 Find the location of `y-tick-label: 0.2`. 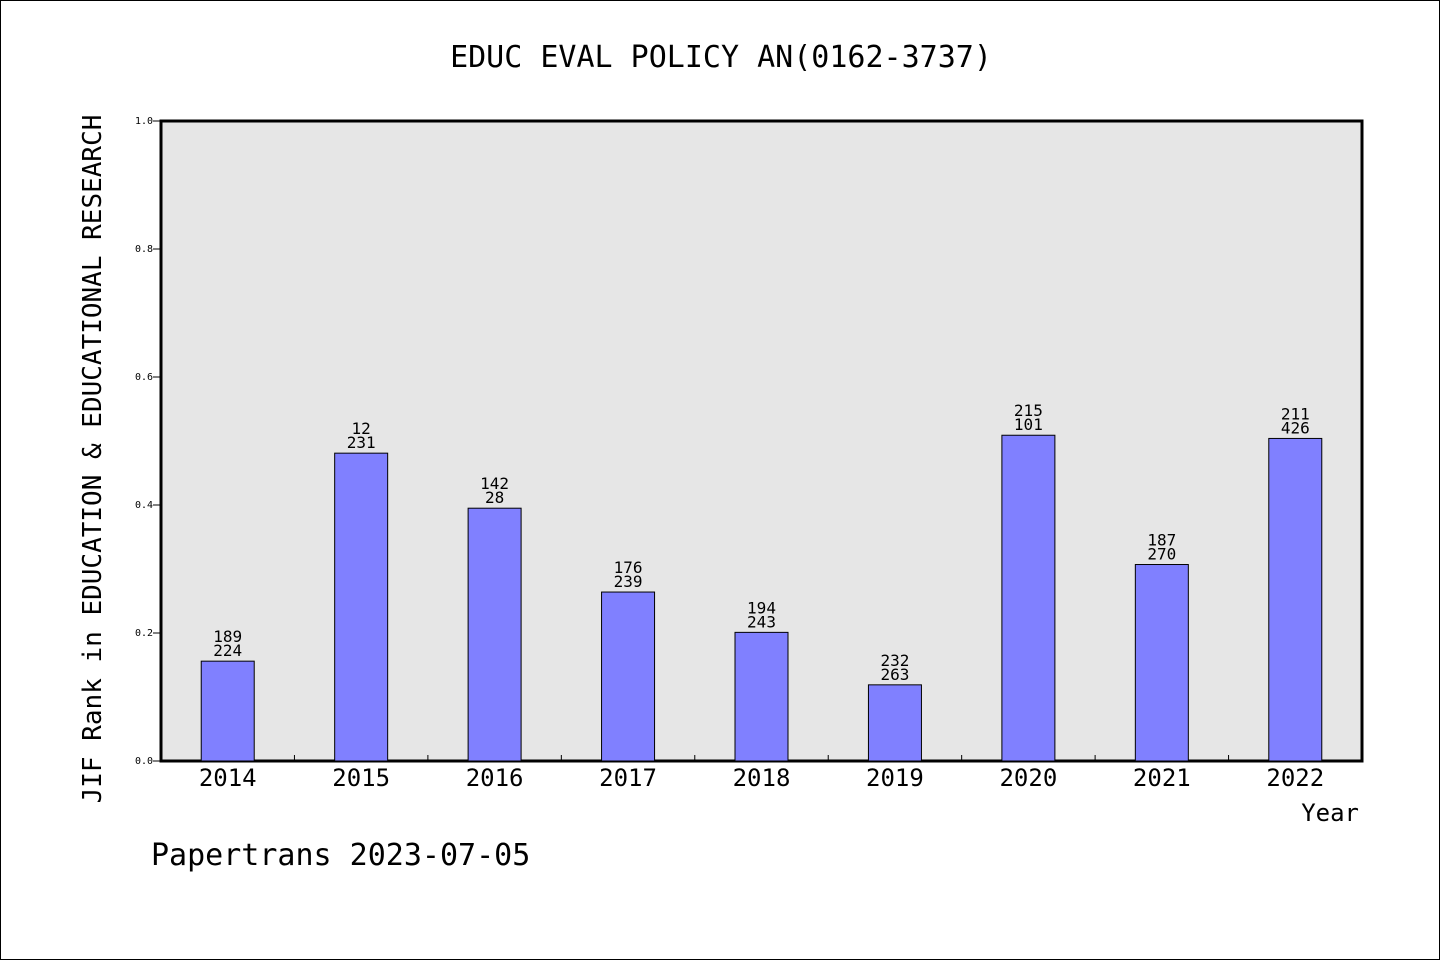

y-tick-label: 0.2 is located at coordinates (144, 633).